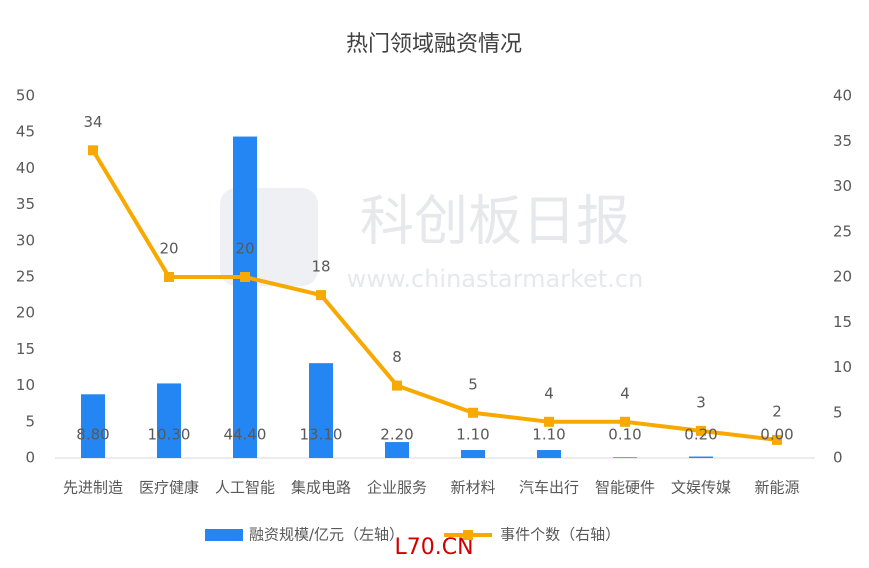  What do you see at coordinates (25, 204) in the screenshot?
I see `y-tick-label: 35` at bounding box center [25, 204].